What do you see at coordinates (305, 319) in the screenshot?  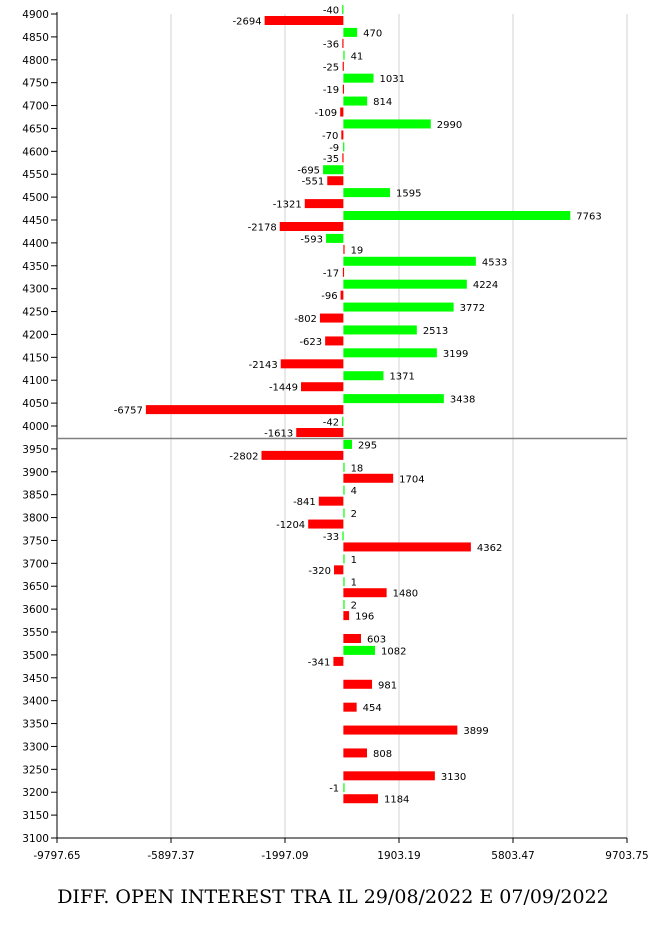 I see `data-label: -802` at bounding box center [305, 319].